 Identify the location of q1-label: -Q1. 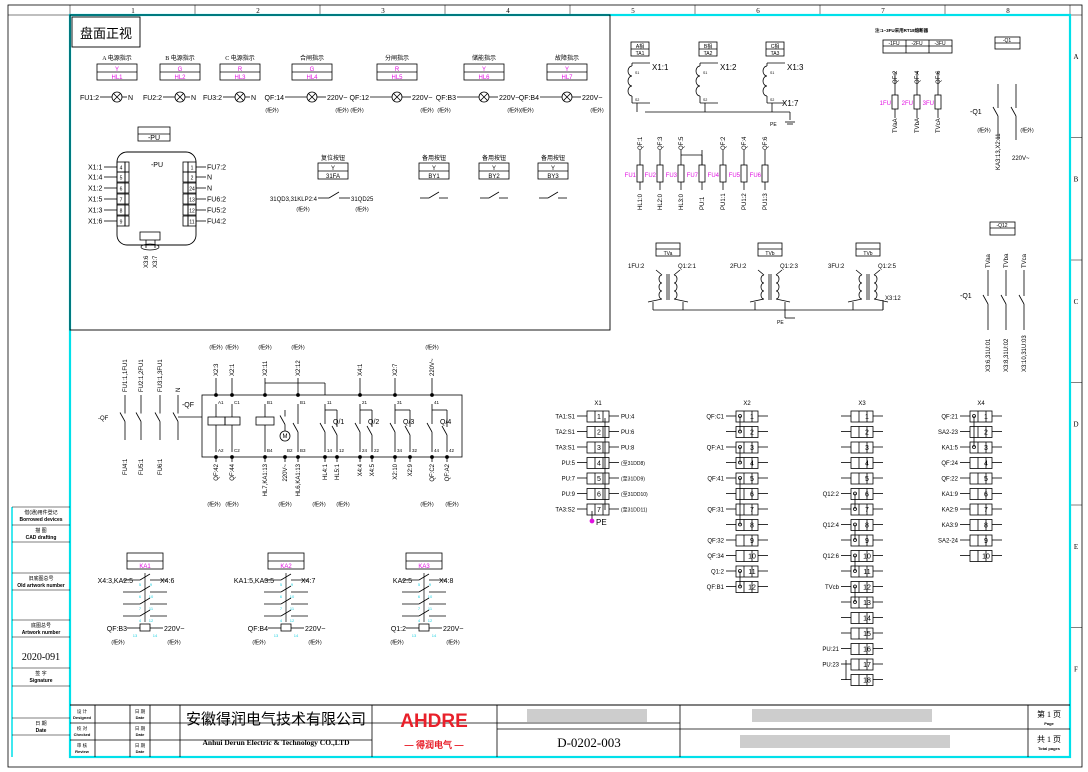
(976, 112).